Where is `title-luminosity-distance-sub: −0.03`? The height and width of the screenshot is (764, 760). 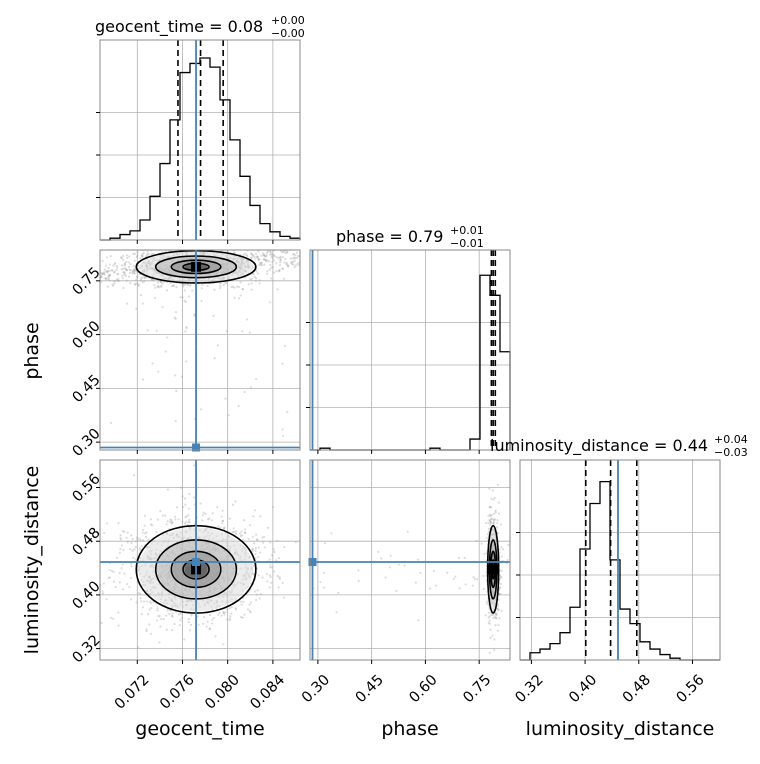 title-luminosity-distance-sub: −0.03 is located at coordinates (731, 452).